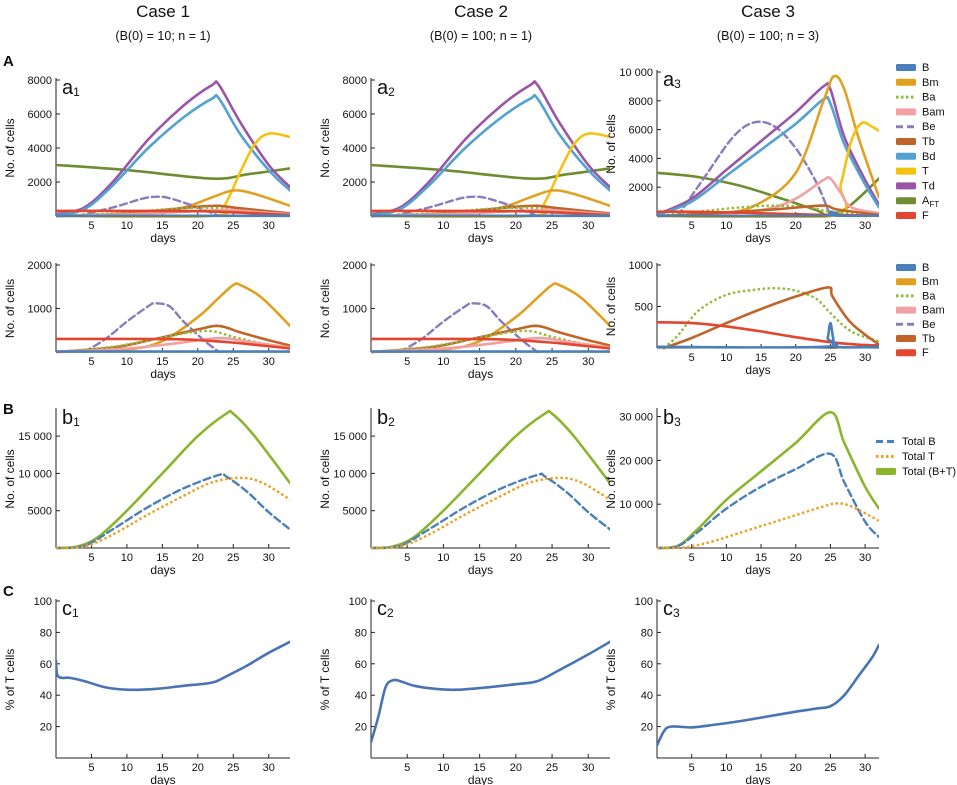 Image resolution: width=957 pixels, height=785 pixels. What do you see at coordinates (672, 80) in the screenshot?
I see `panel-label: a3` at bounding box center [672, 80].